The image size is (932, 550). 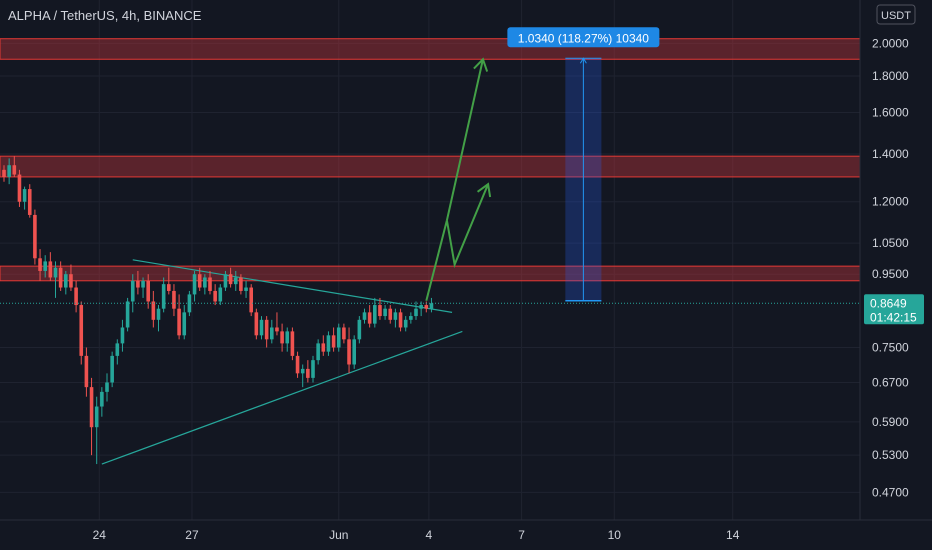 I want to click on time-axis-labels: 24 27 Jun 4 7 10 14, so click(x=416, y=535).